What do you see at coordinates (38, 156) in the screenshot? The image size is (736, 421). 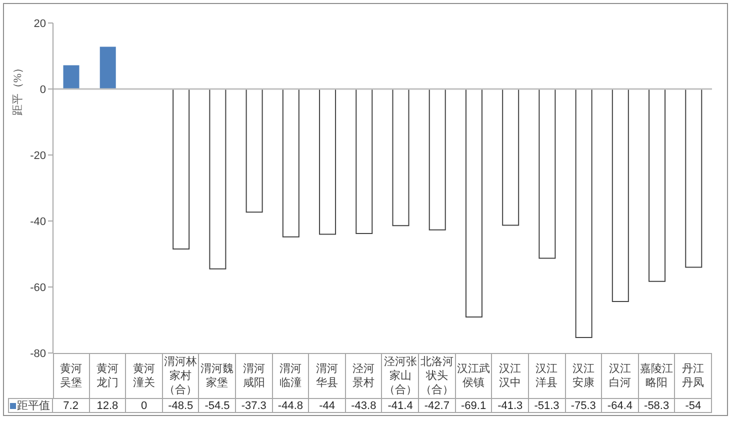 I see `y-tick-label: -20` at bounding box center [38, 156].